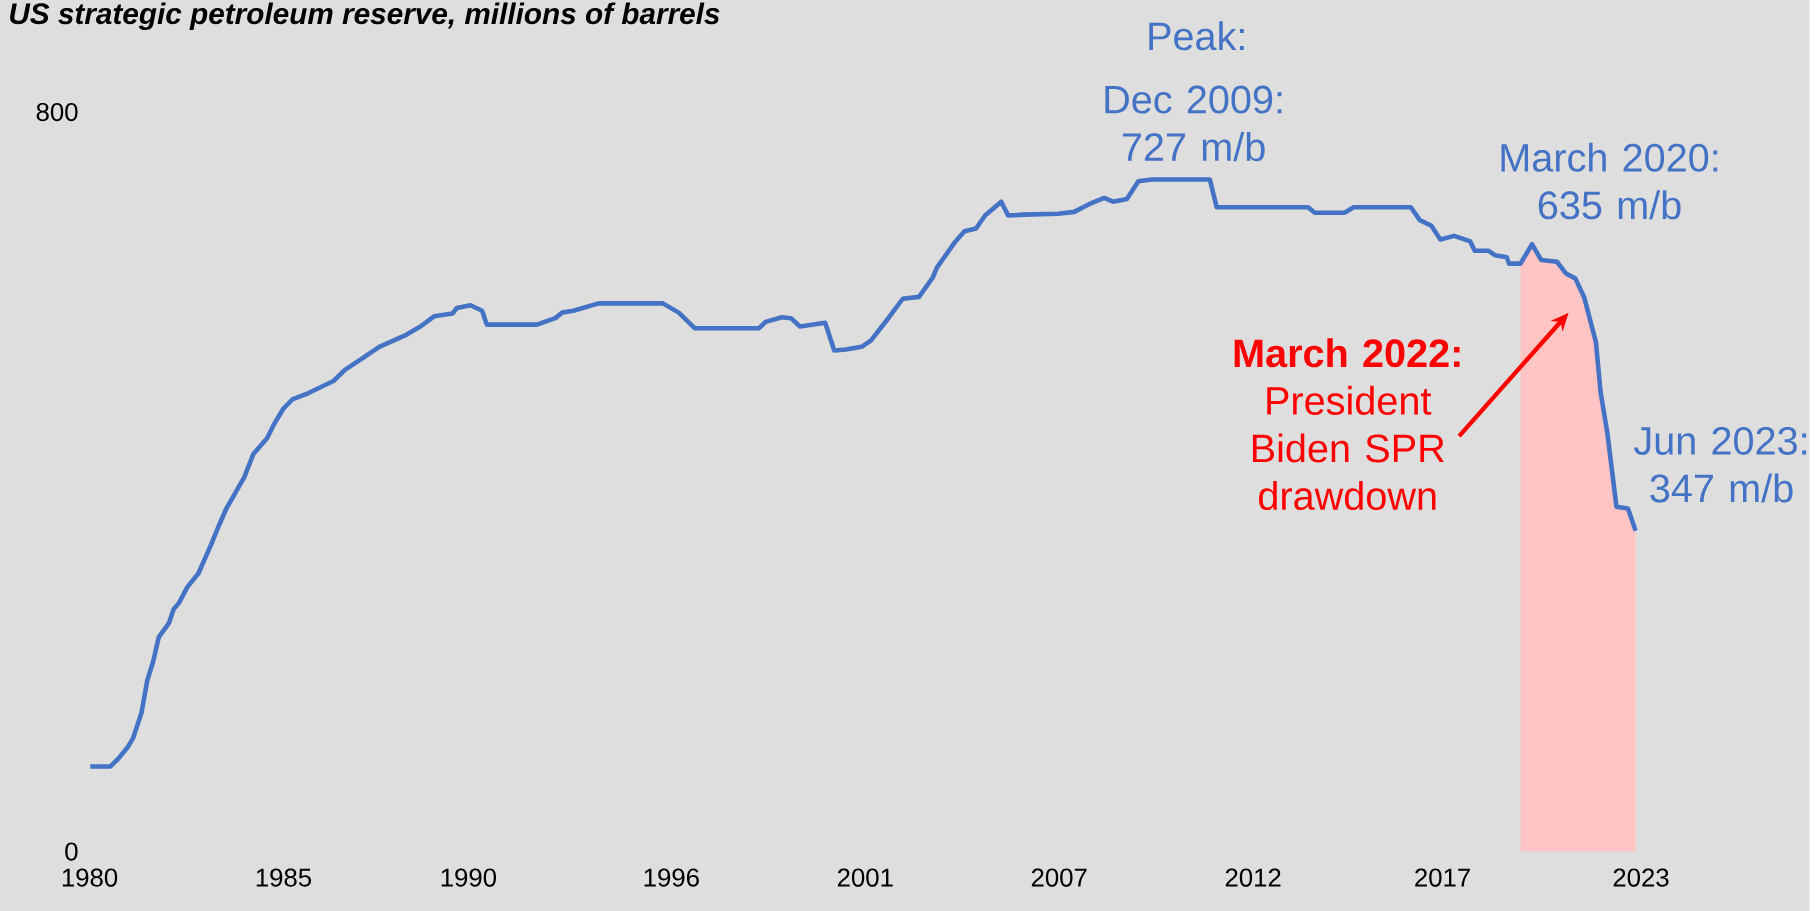 This screenshot has height=911, width=1819. What do you see at coordinates (365, 16) in the screenshot?
I see `chart-title: US strategic petroleum reserve, millions of barrels` at bounding box center [365, 16].